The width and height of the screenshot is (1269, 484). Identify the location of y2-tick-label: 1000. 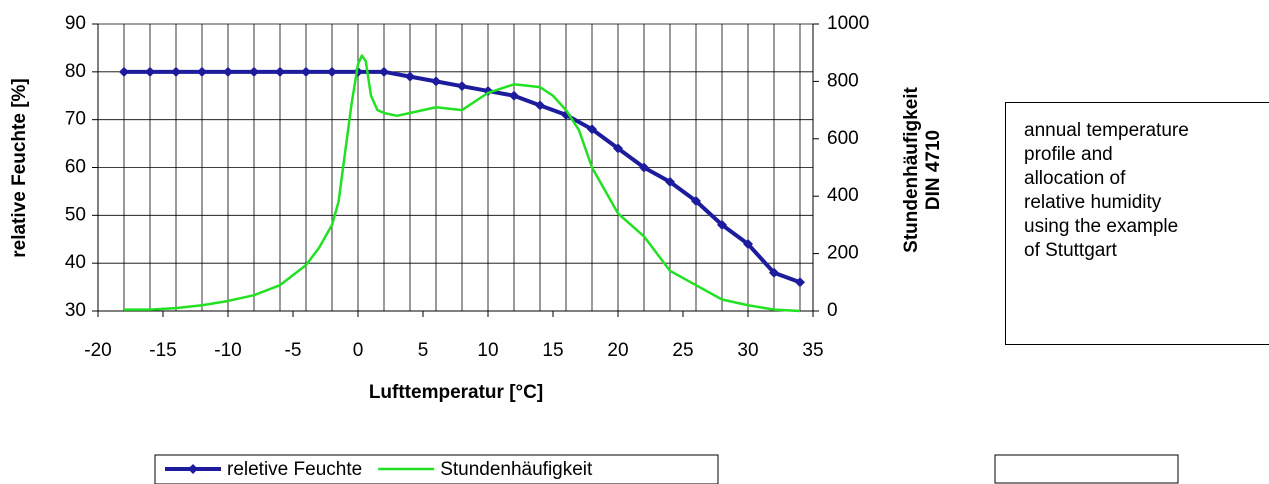
(848, 23).